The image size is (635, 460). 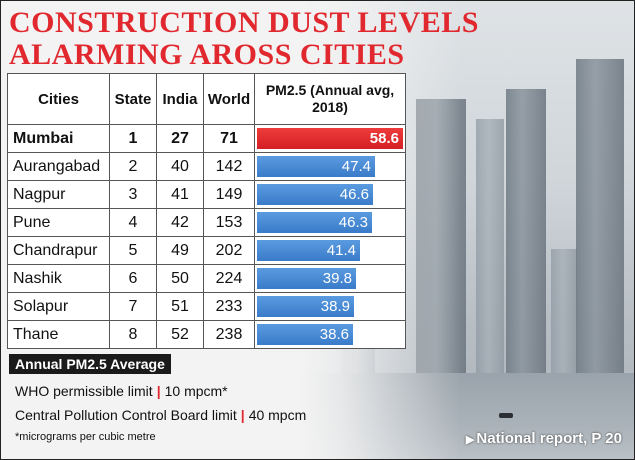 I want to click on table-row: Mumbai 1 27 71 58.6, so click(x=206, y=138).